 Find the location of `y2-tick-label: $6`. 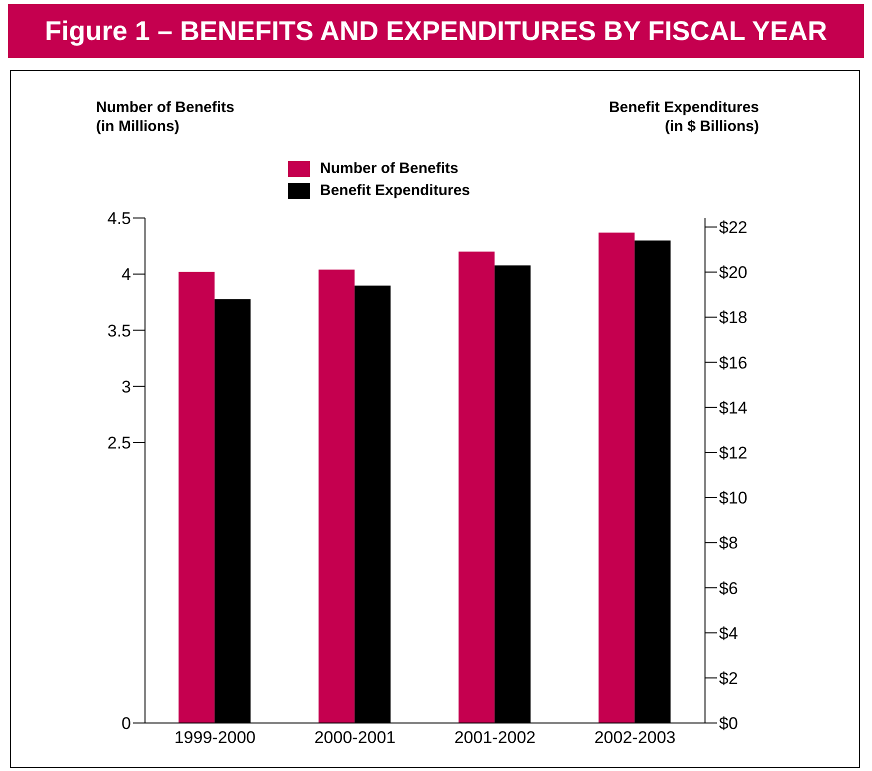

y2-tick-label: $6 is located at coordinates (728, 588).